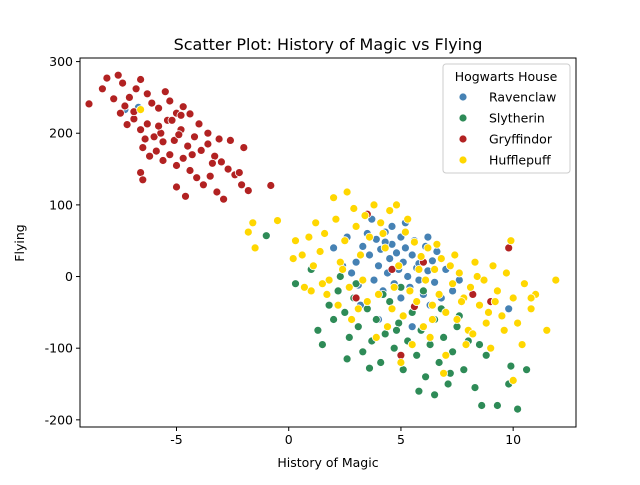 The width and height of the screenshot is (640, 485). What do you see at coordinates (520, 160) in the screenshot?
I see `legend-label-hufflepuff: Hufflepuff` at bounding box center [520, 160].